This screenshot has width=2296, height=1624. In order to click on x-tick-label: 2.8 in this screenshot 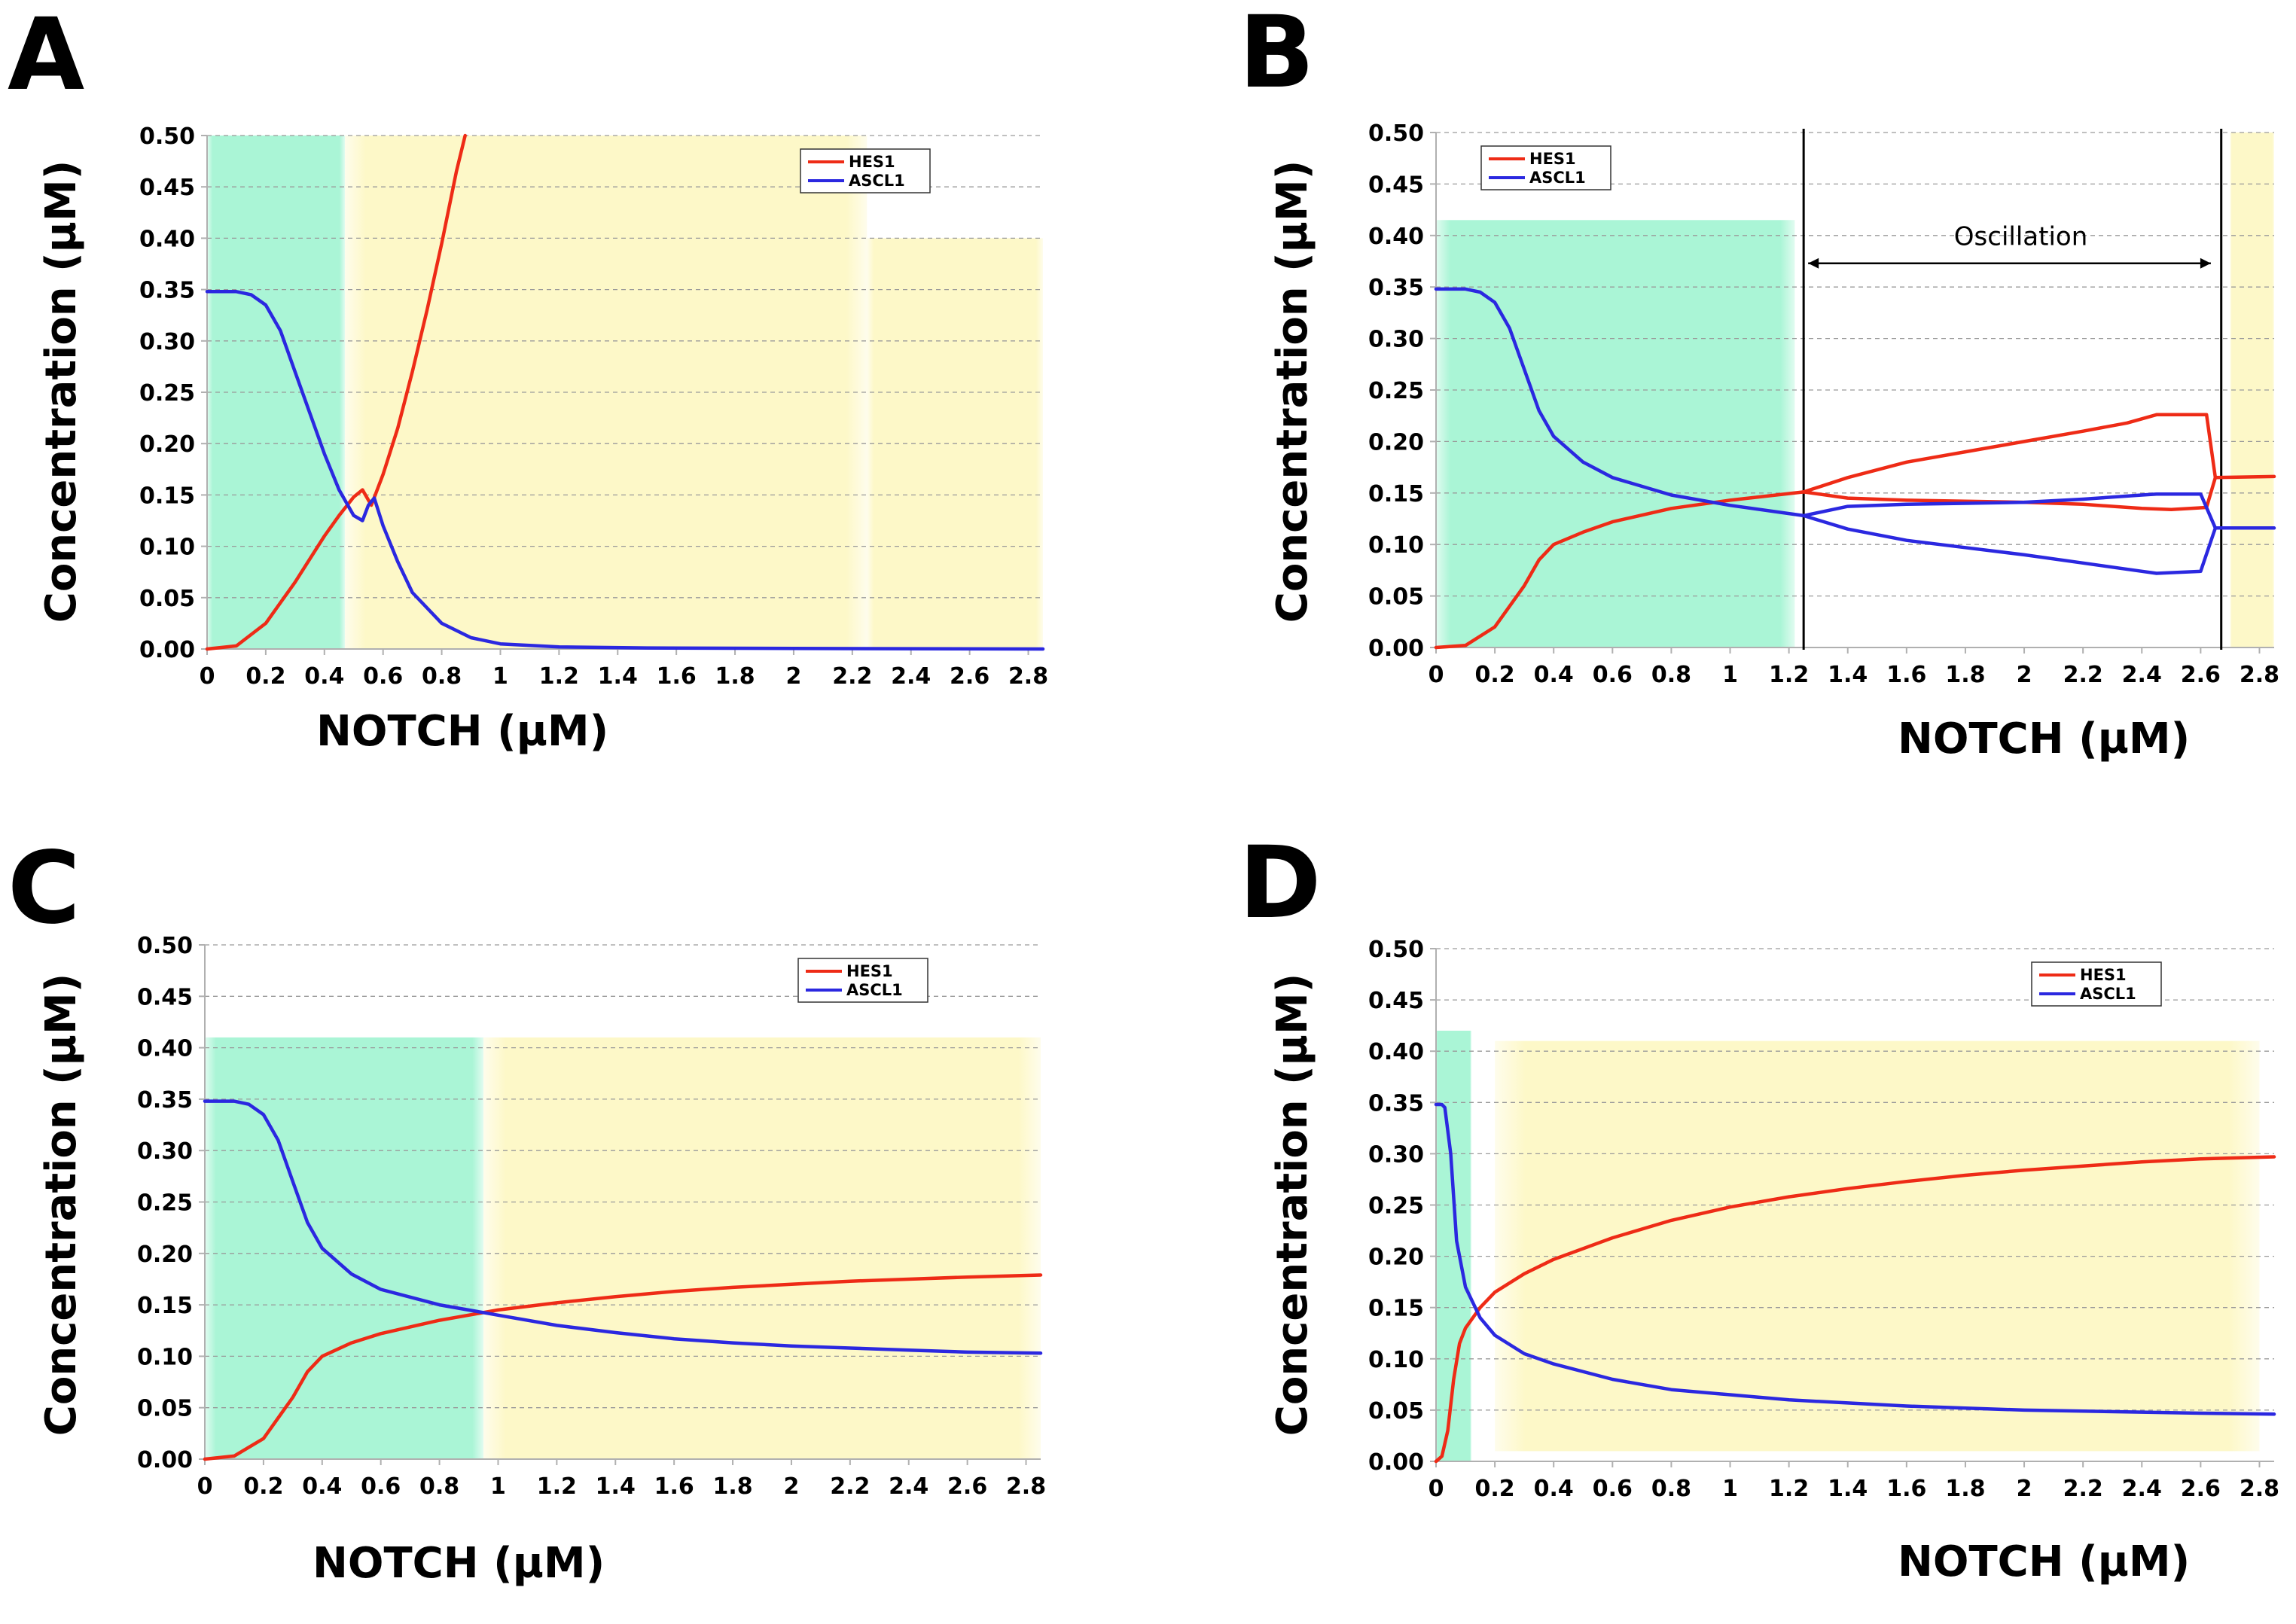, I will do `click(1026, 1486)`.